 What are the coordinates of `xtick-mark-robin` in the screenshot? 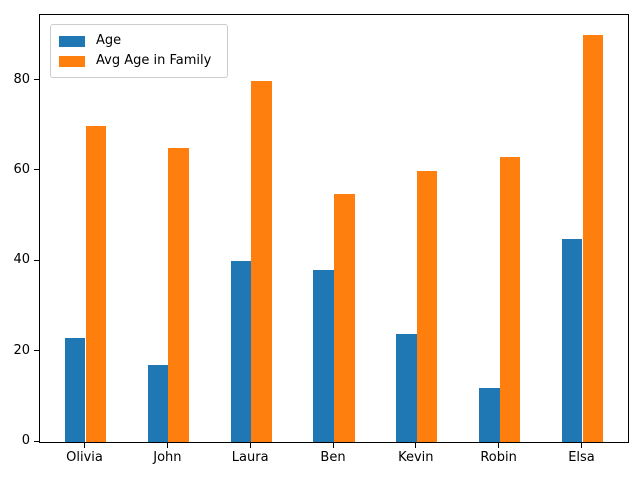 It's located at (499, 445).